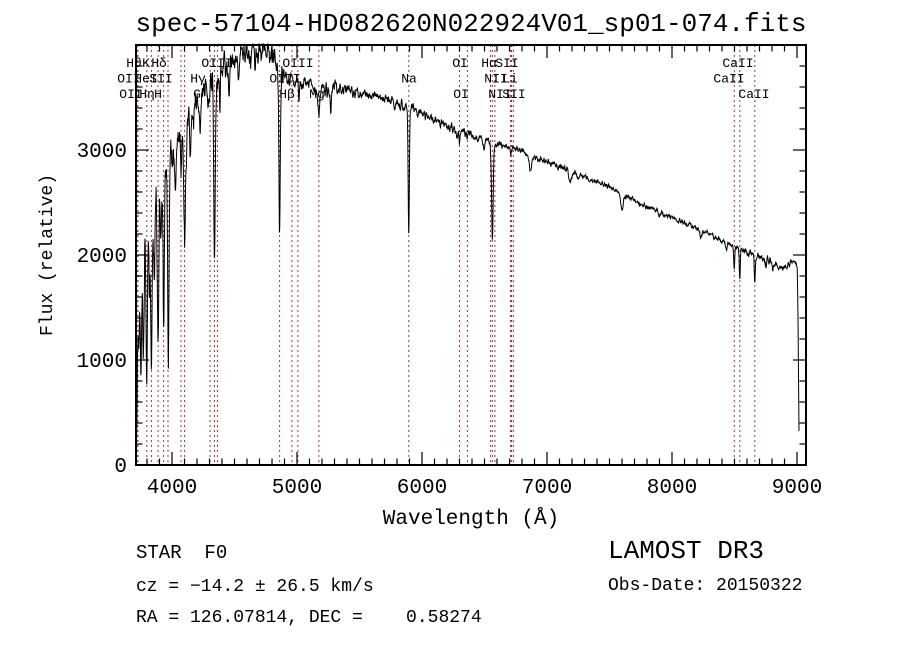 Image resolution: width=900 pixels, height=649 pixels. I want to click on spectral-line-label: Li, so click(510, 79).